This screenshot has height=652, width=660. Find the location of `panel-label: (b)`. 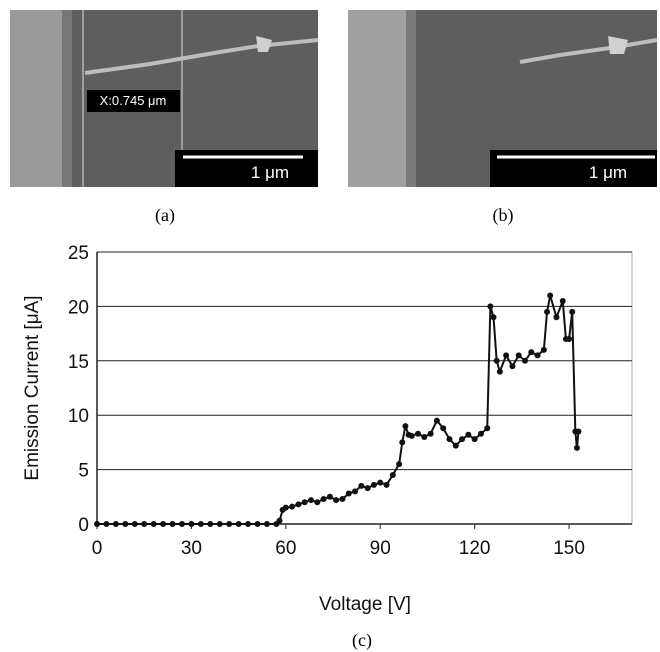

panel-label: (b) is located at coordinates (503, 215).